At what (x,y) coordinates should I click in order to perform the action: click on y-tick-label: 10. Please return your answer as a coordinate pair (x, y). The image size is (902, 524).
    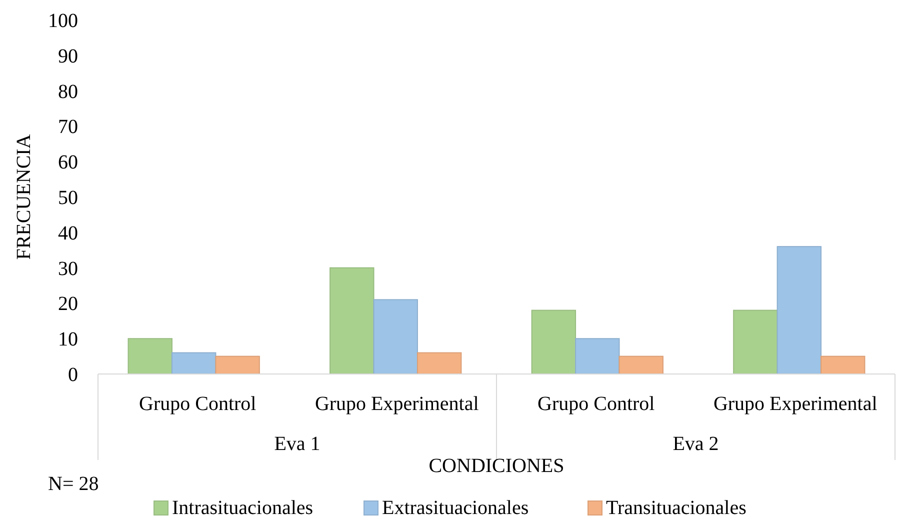
    Looking at the image, I should click on (68, 339).